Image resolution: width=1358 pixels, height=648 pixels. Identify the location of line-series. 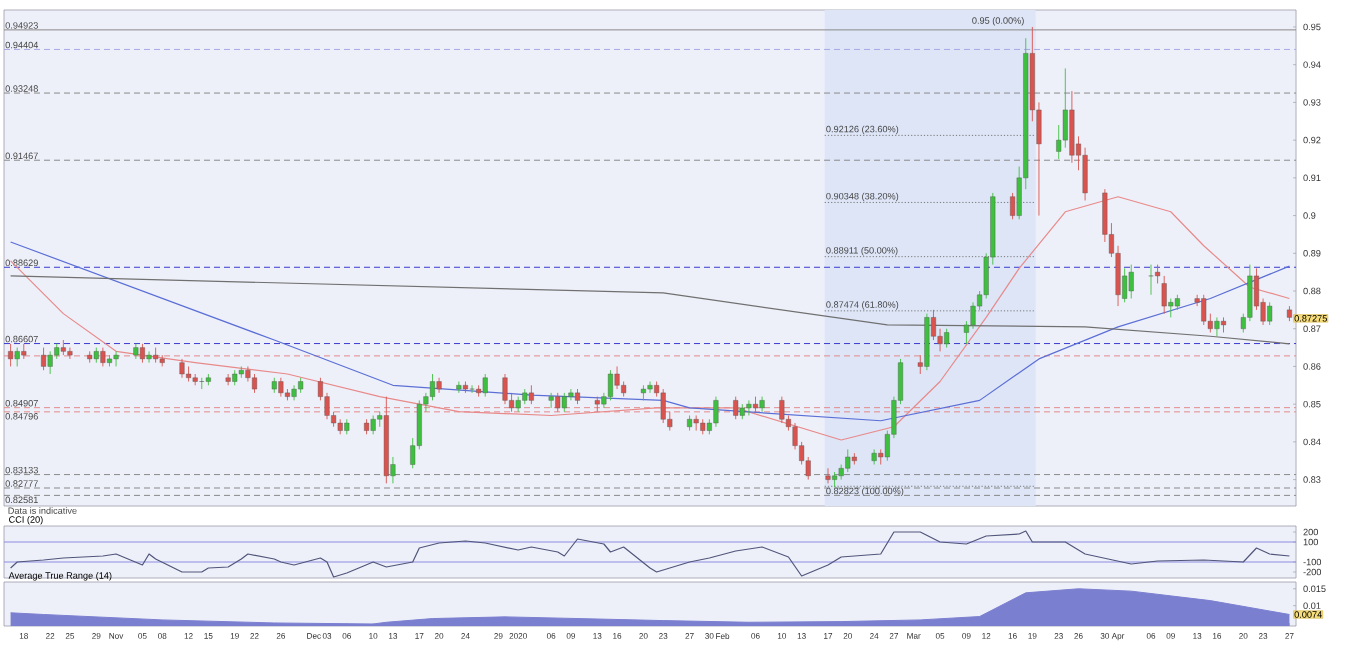
(650, 554).